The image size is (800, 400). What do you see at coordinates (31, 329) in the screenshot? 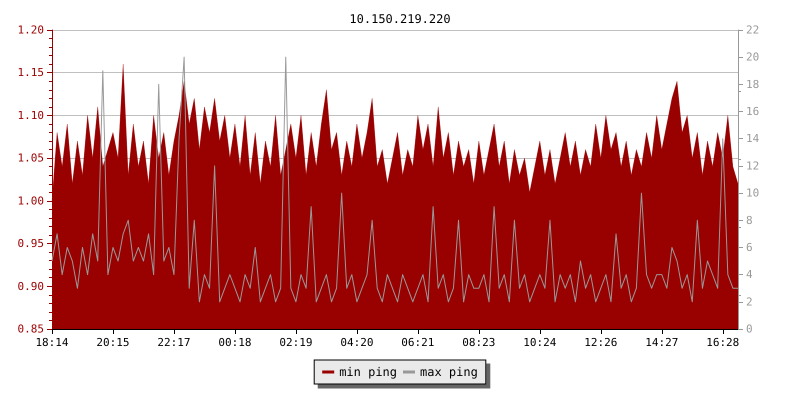
I see `y-tick-label: 0.85` at bounding box center [31, 329].